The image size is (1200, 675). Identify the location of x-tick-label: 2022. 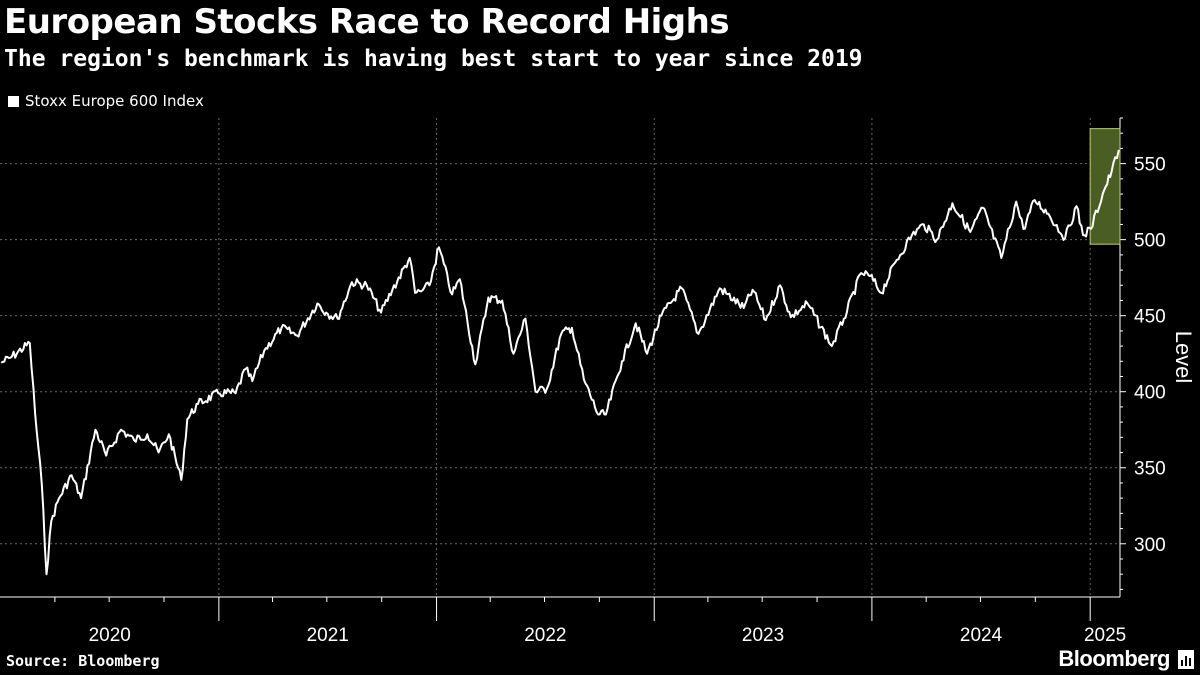
(545, 635).